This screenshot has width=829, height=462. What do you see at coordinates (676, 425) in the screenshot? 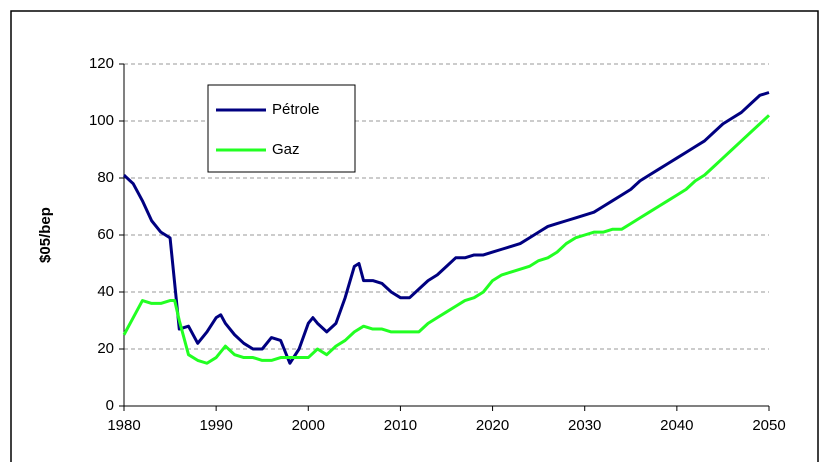
I see `x-tick-label: 2040` at bounding box center [676, 425].